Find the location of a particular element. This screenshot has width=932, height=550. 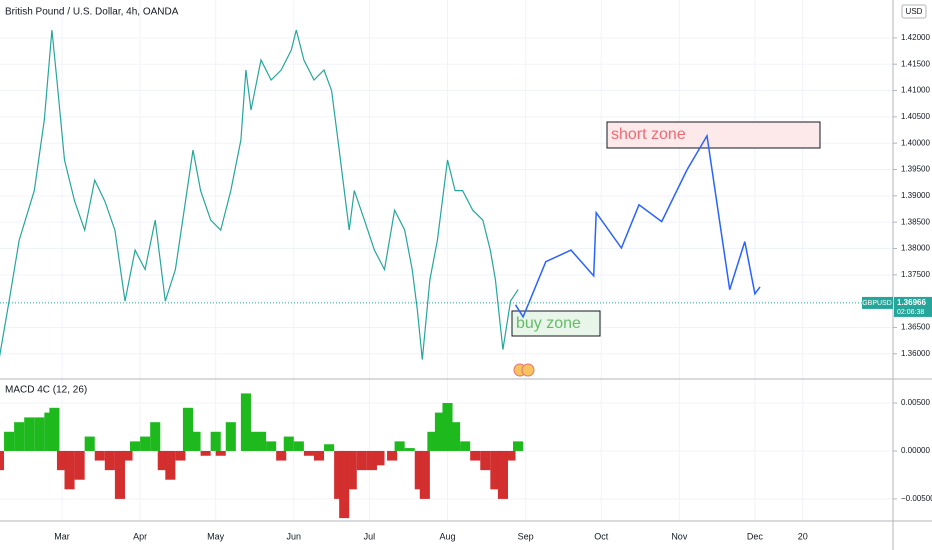

currency-box is located at coordinates (914, 11).